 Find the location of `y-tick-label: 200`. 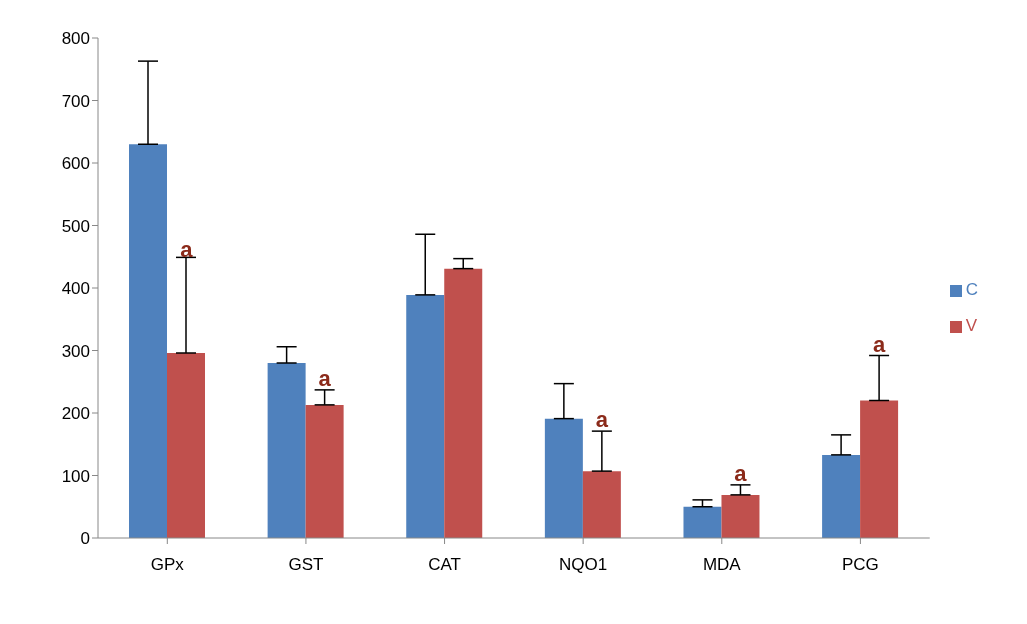

y-tick-label: 200 is located at coordinates (75, 414).